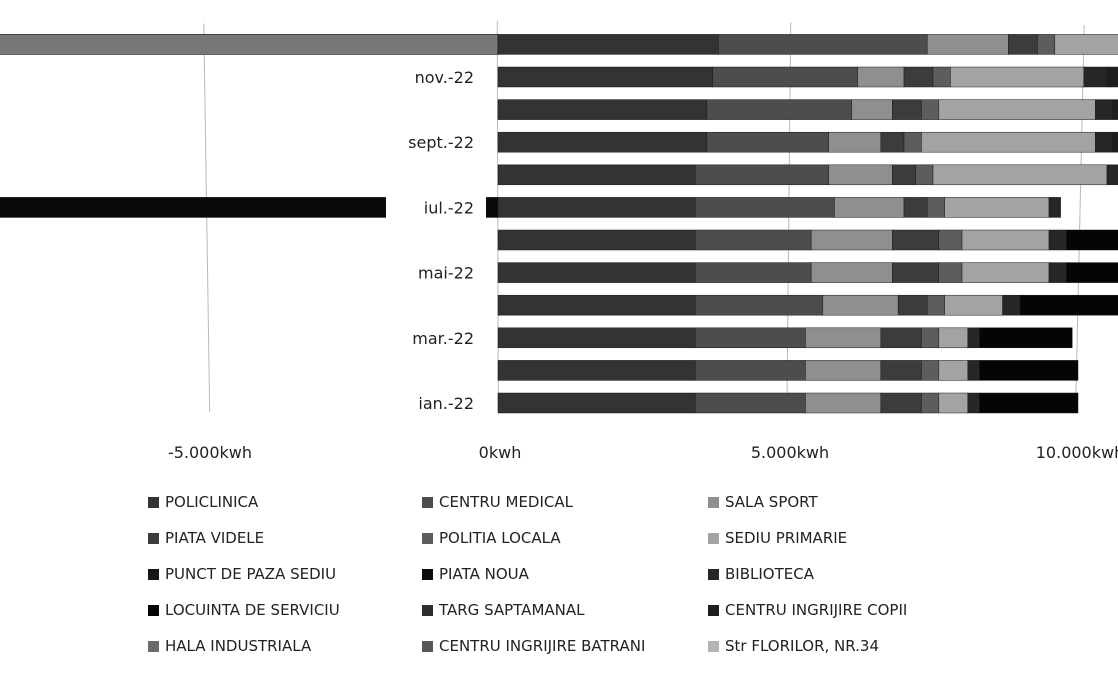 The width and height of the screenshot is (1118, 698). Describe the element at coordinates (500, 538) in the screenshot. I see `legend-label: POLITIA LOCALA` at that location.